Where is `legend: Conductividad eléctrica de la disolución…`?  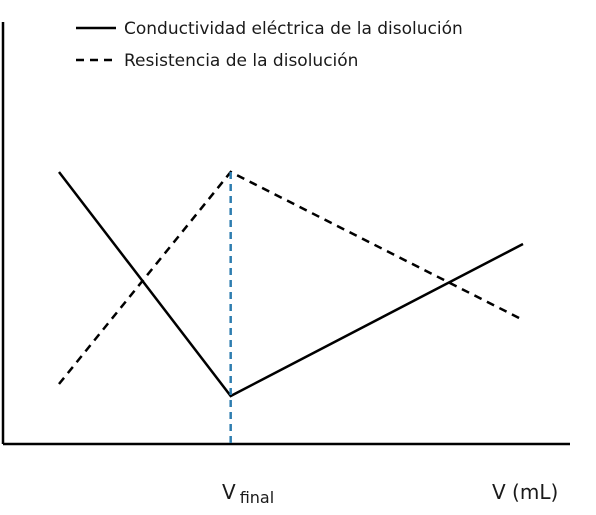 legend: Conductividad eléctrica de la disolución… is located at coordinates (269, 45).